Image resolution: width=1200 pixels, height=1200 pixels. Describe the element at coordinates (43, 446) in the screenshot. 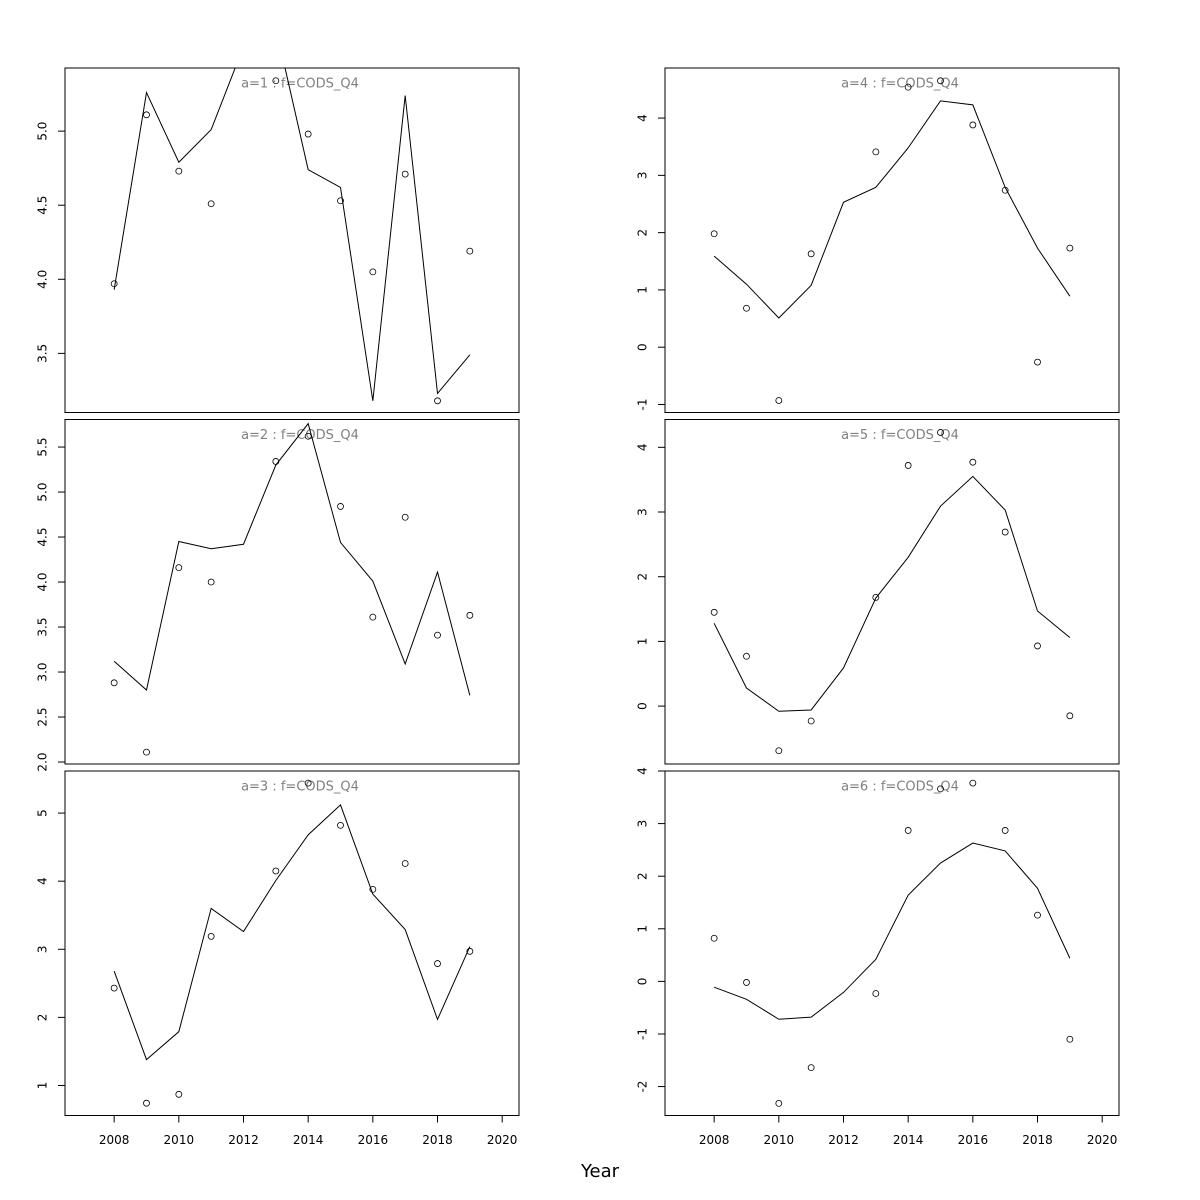

I see `y-tick-label: 5.5` at that location.